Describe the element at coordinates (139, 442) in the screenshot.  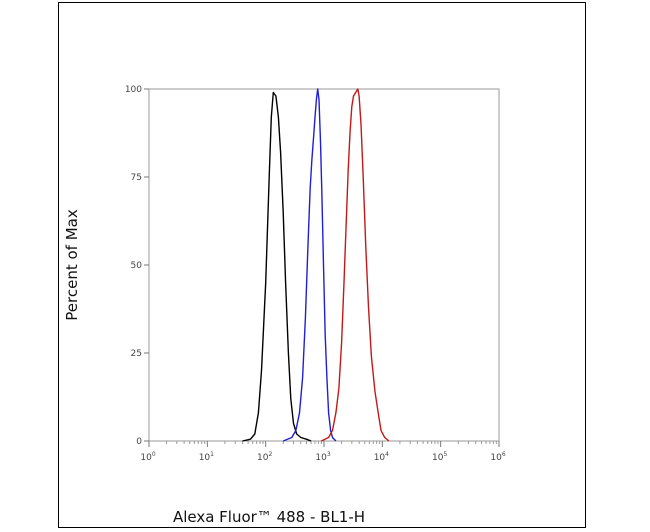
I see `y-tick-label: 0` at that location.